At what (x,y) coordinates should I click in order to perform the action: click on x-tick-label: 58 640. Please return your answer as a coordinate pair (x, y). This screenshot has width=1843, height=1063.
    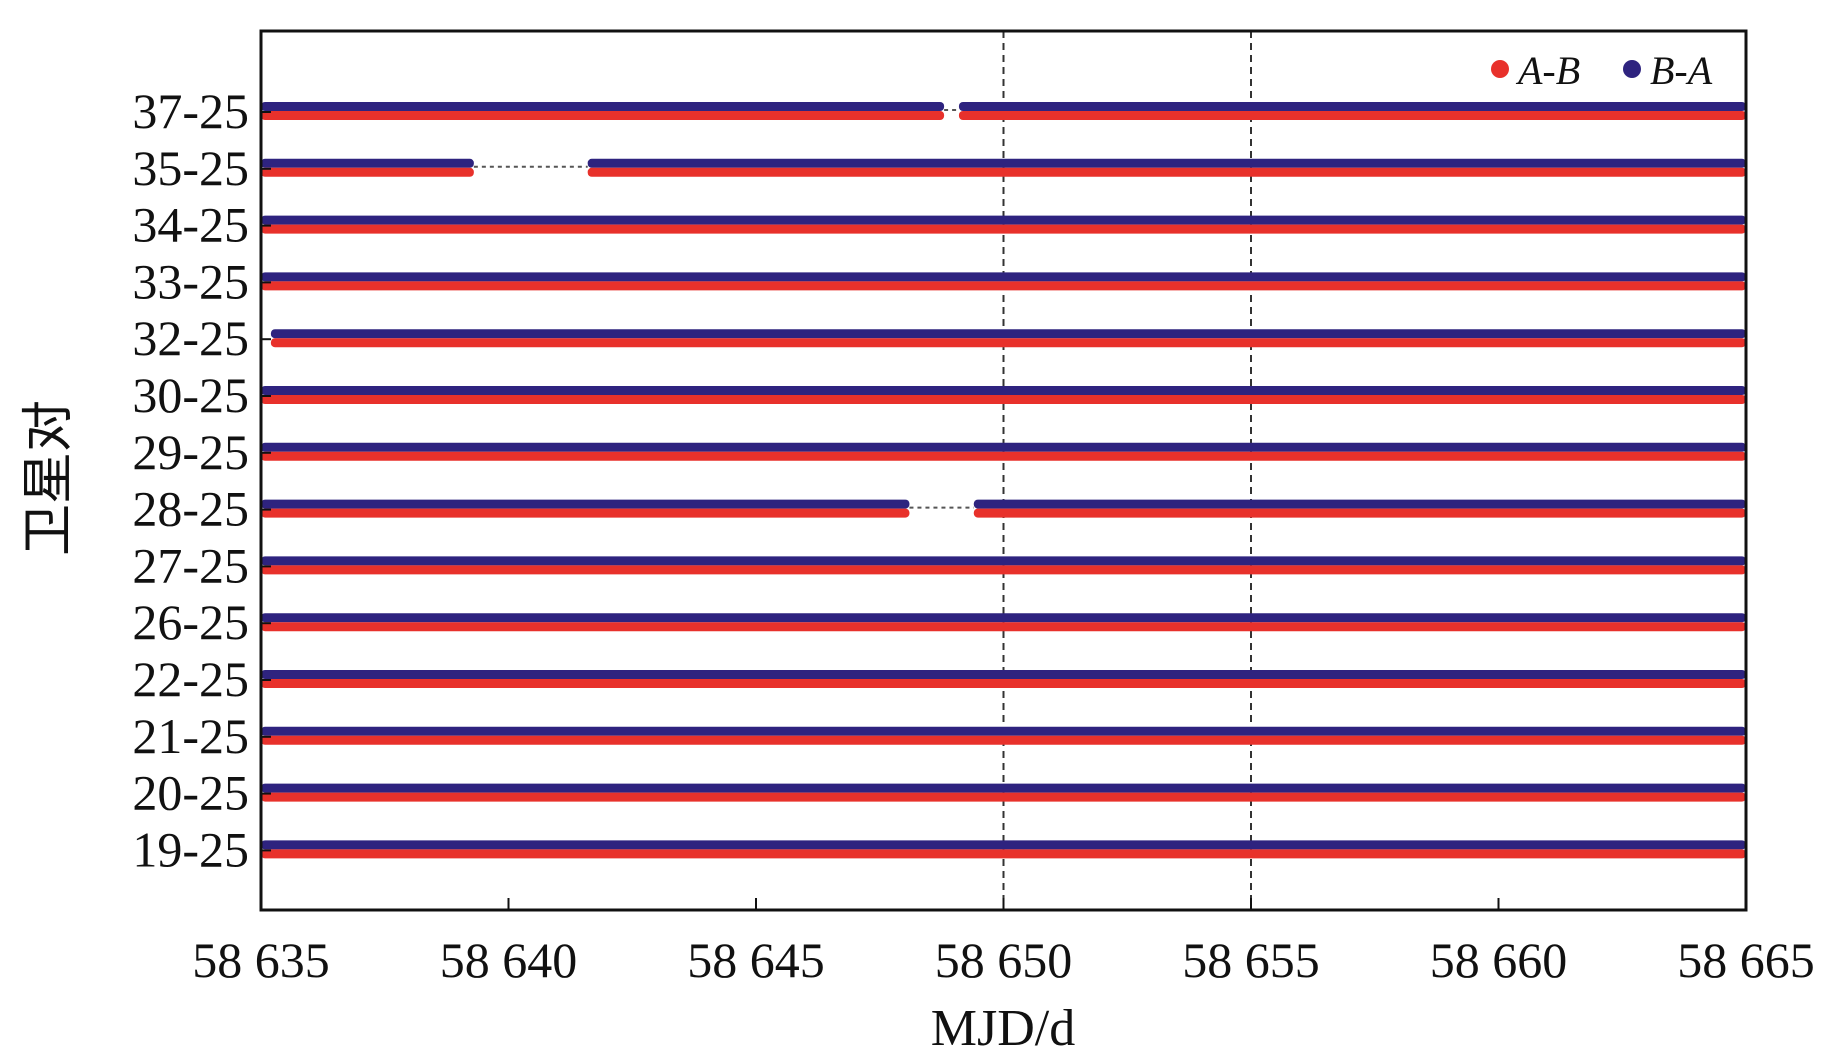
    Looking at the image, I should click on (509, 960).